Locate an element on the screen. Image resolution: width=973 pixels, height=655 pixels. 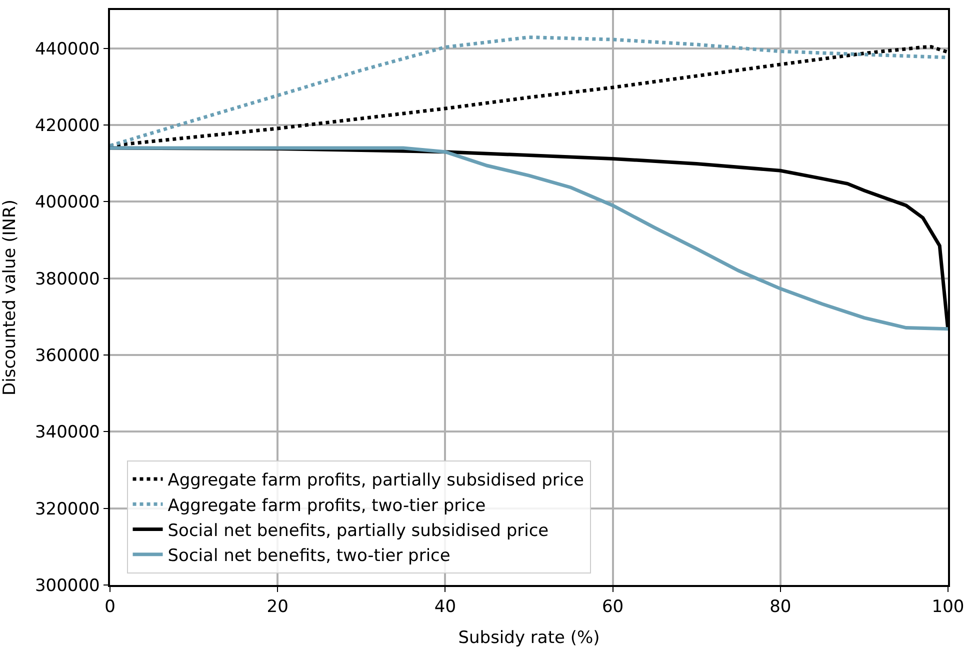
x-tick-label: 80 is located at coordinates (781, 607).